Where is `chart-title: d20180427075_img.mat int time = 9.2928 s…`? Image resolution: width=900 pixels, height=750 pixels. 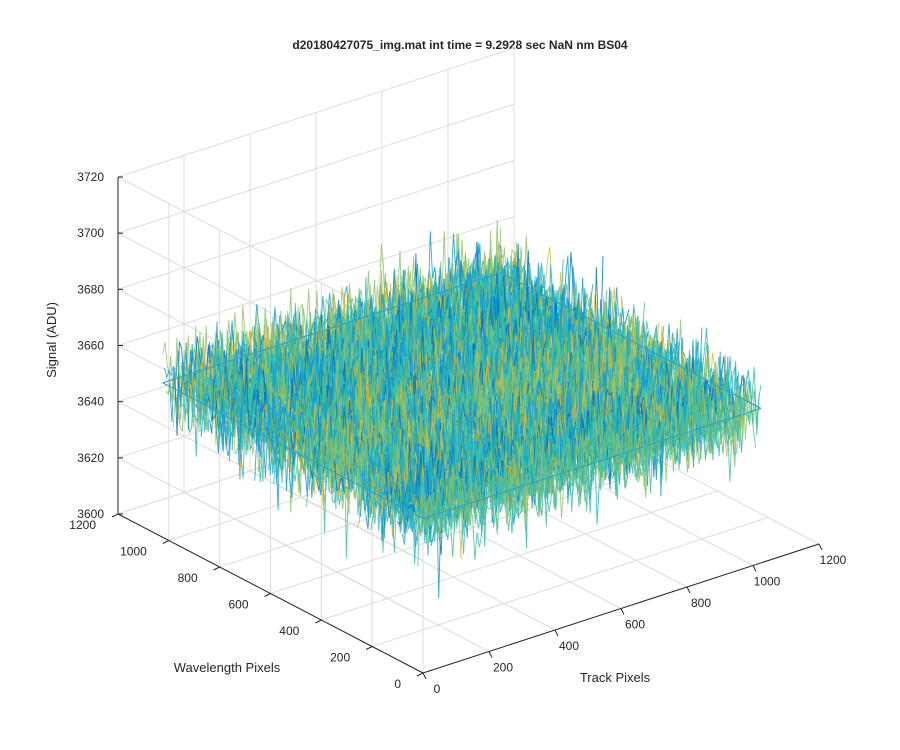
chart-title: d20180427075_img.mat int time = 9.2928 s… is located at coordinates (460, 45).